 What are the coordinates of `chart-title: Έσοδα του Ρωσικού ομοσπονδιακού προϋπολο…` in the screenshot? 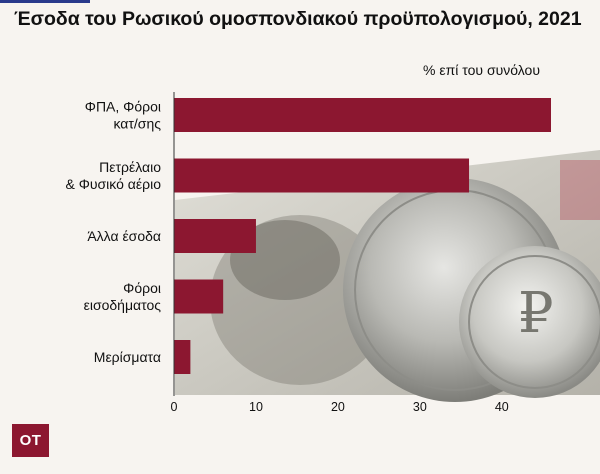 It's located at (298, 19).